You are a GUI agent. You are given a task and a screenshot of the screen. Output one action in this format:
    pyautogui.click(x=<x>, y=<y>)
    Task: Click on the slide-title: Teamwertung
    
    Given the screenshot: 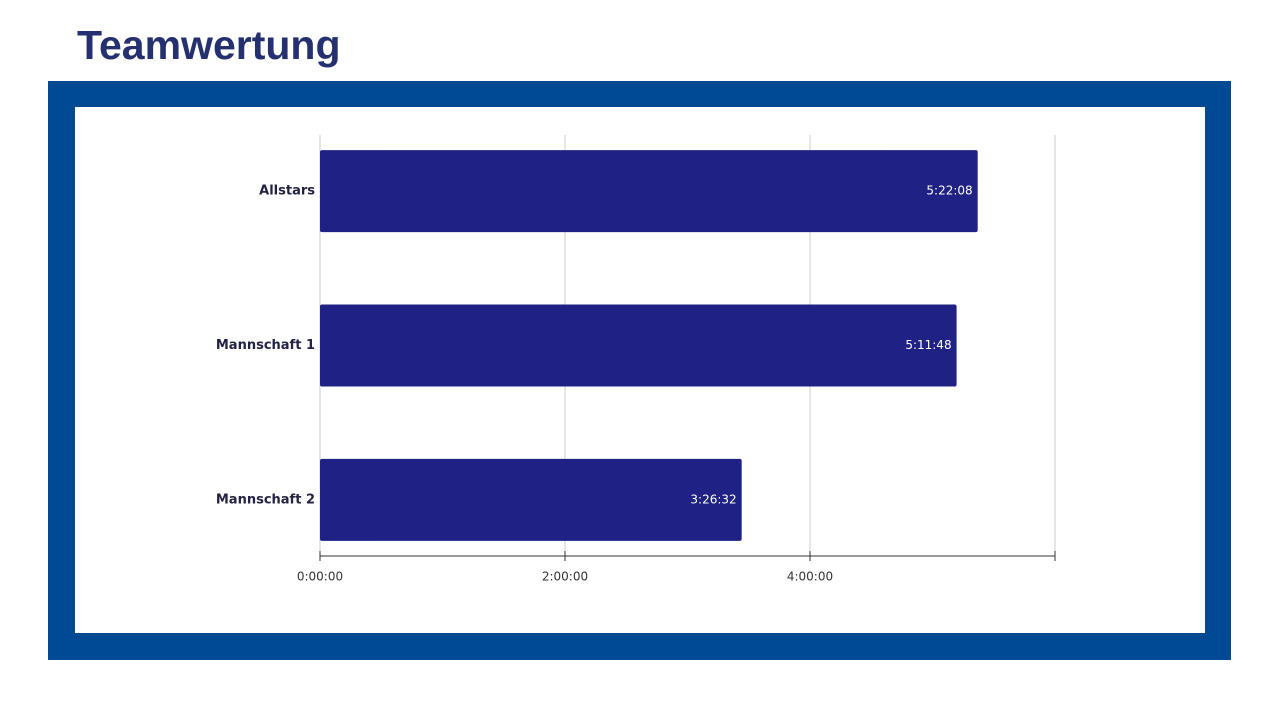 What is the action you would take?
    pyautogui.click(x=209, y=45)
    